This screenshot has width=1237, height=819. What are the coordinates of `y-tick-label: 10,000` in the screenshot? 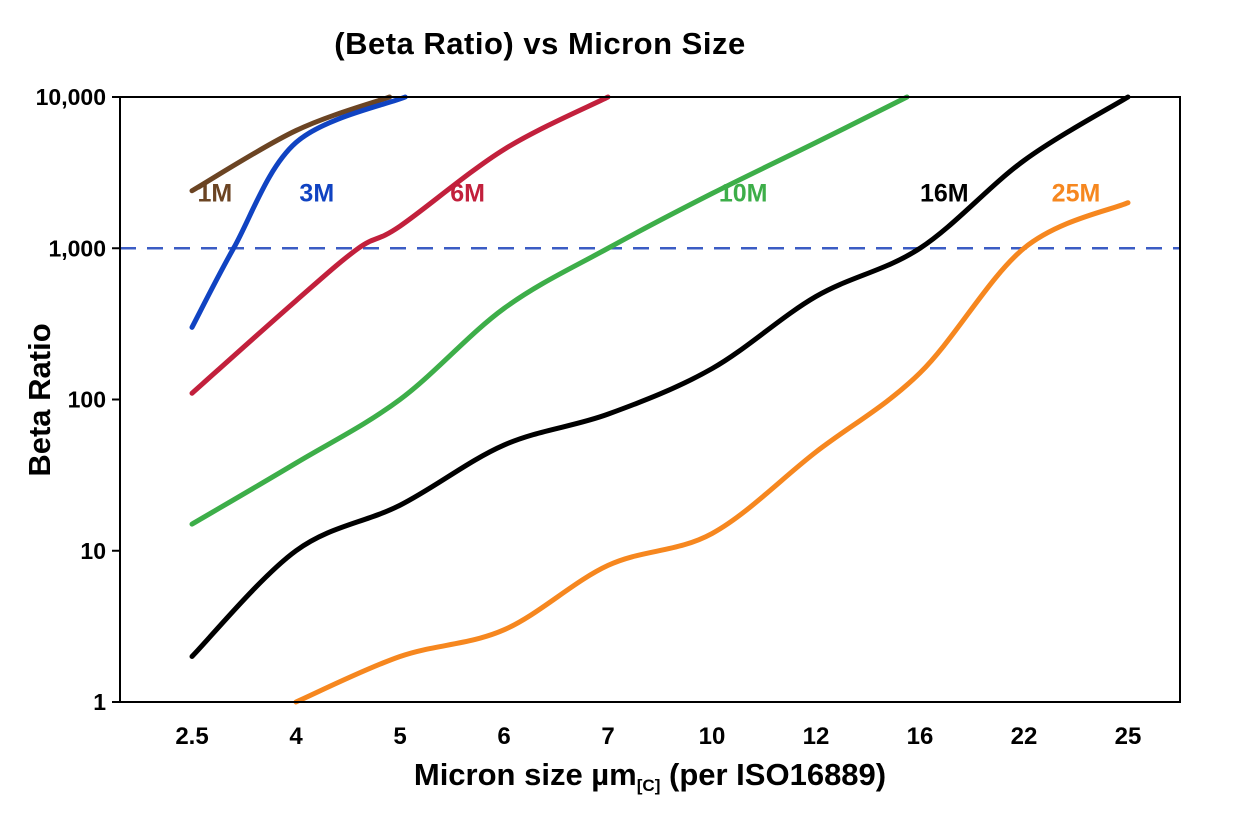 It's located at (71, 97).